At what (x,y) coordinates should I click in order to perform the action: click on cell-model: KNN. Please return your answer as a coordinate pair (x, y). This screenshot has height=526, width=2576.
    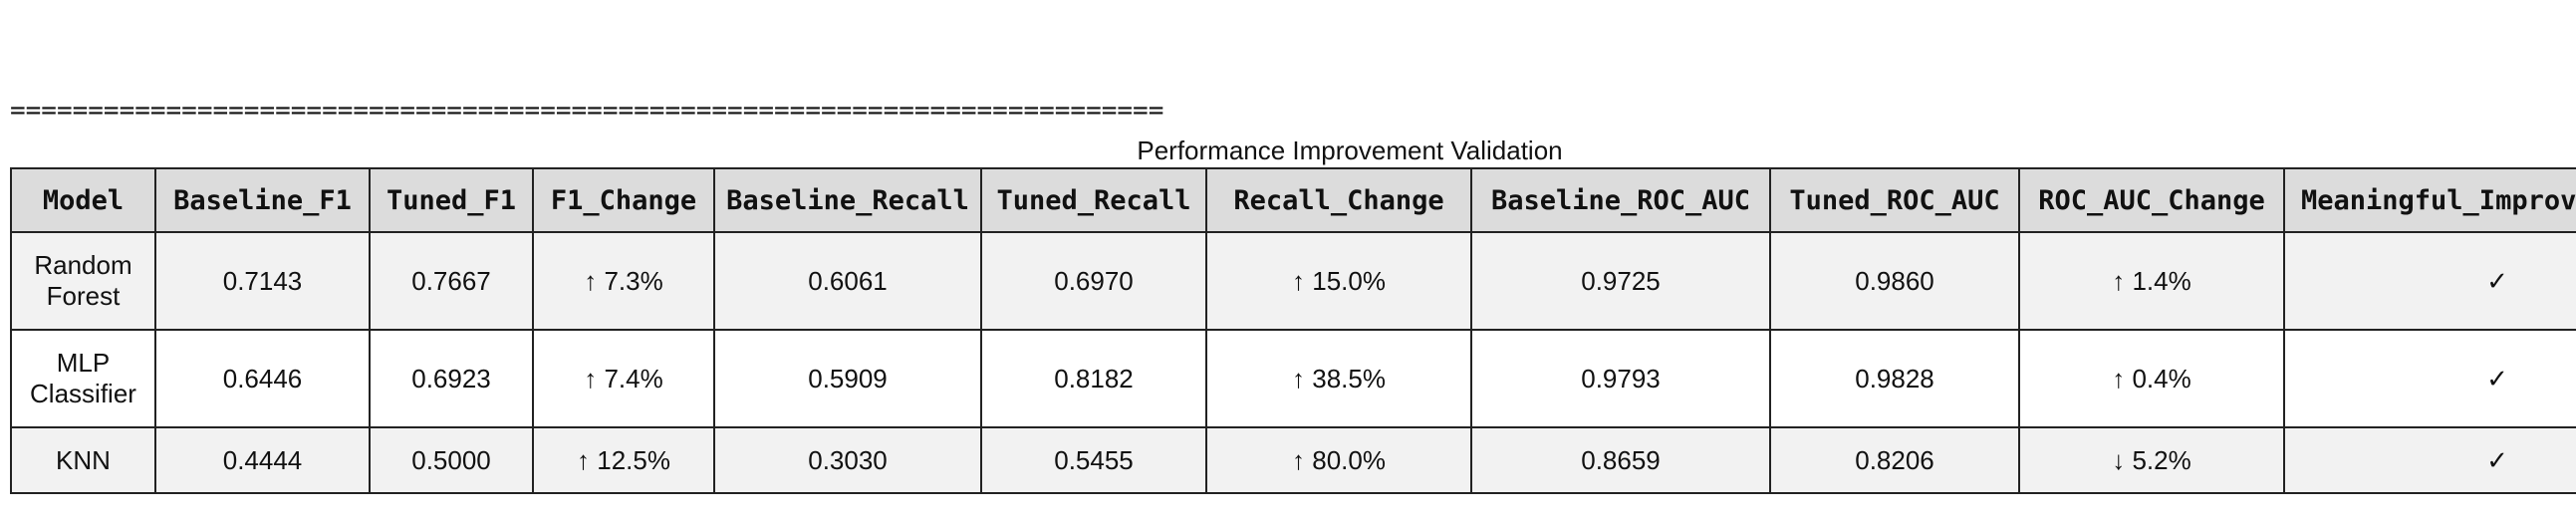
    Looking at the image, I should click on (83, 460).